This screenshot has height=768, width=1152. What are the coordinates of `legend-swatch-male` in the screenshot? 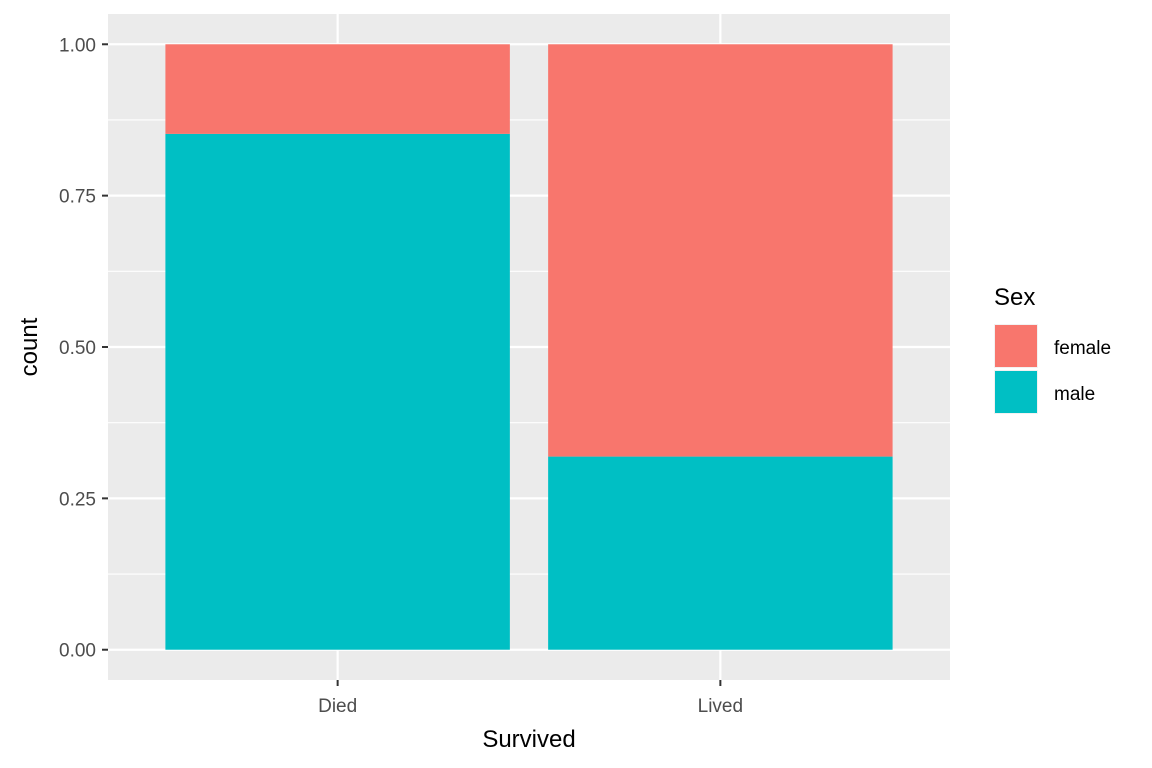 It's located at (1016, 392).